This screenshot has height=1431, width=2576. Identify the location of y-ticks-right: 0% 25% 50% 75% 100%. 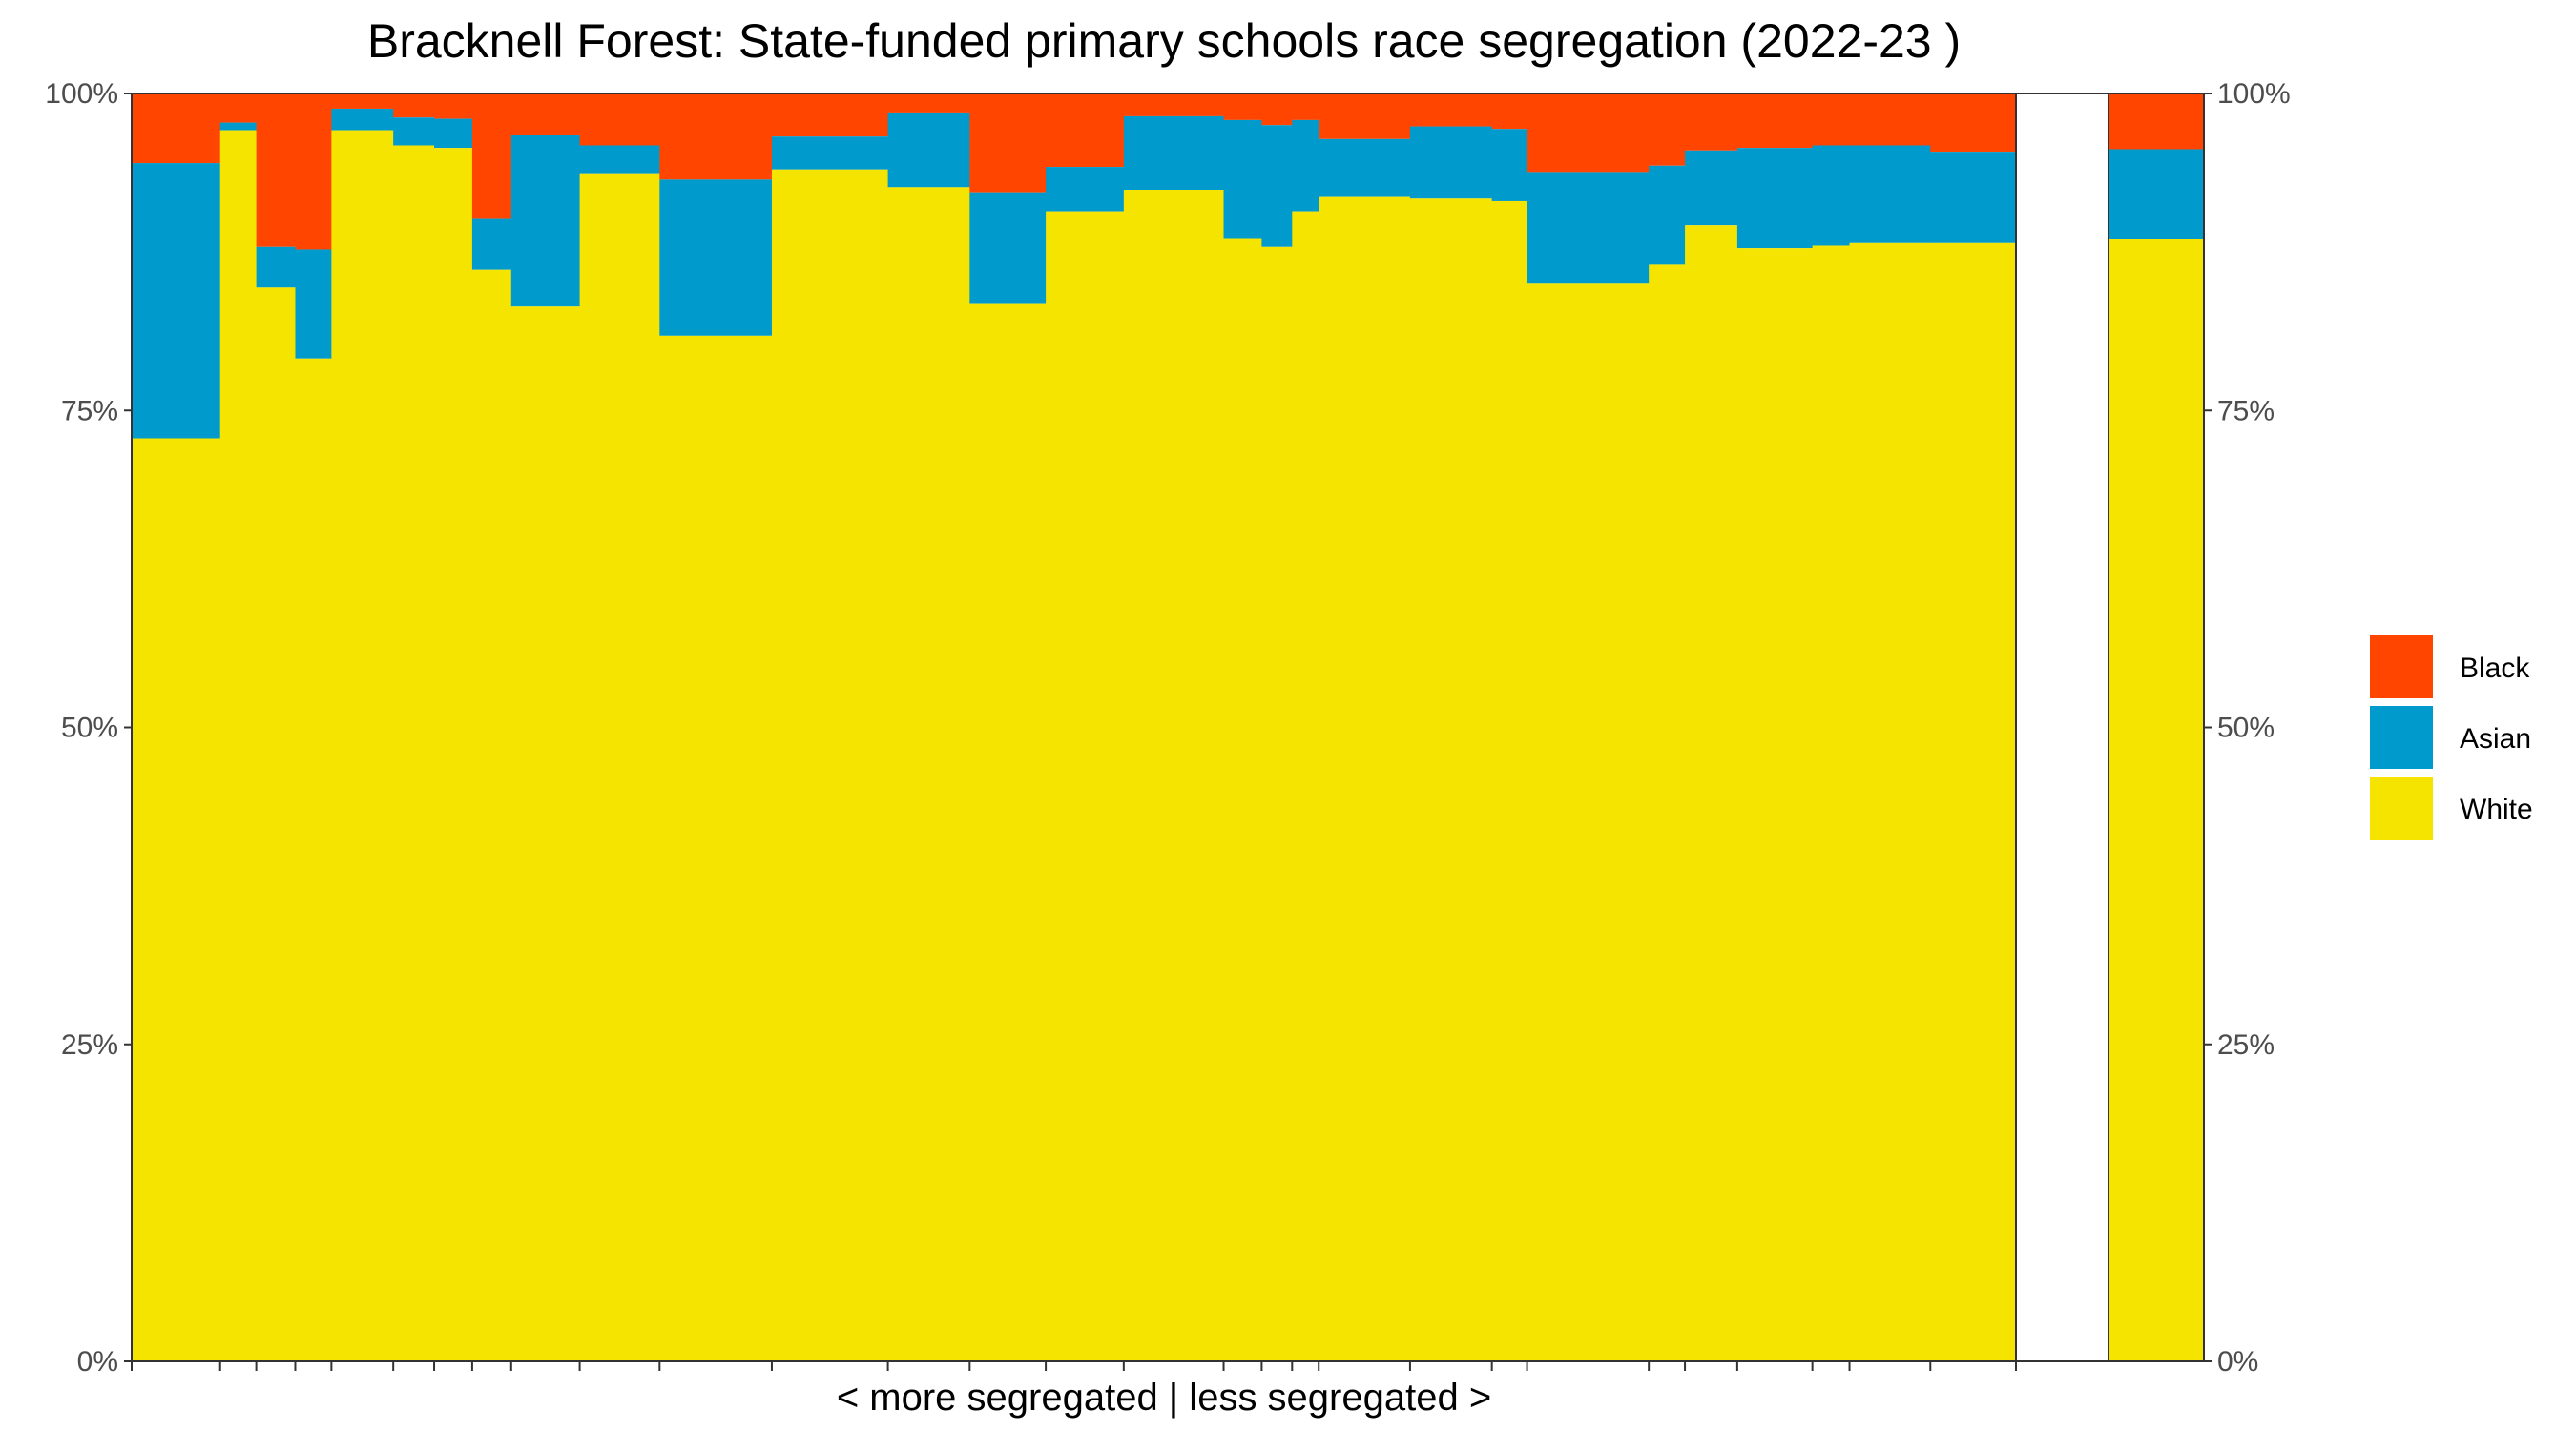
(2247, 728).